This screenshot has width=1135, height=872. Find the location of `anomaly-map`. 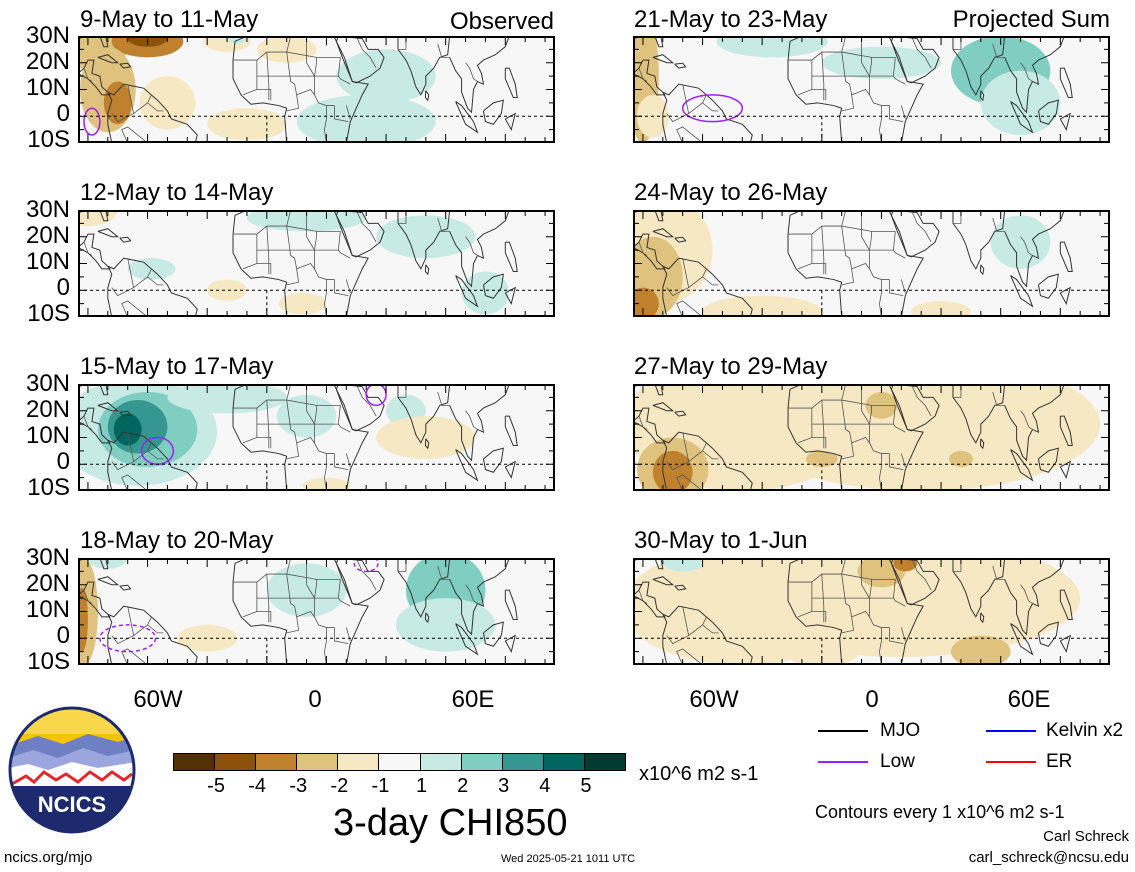

anomaly-map is located at coordinates (316, 437).